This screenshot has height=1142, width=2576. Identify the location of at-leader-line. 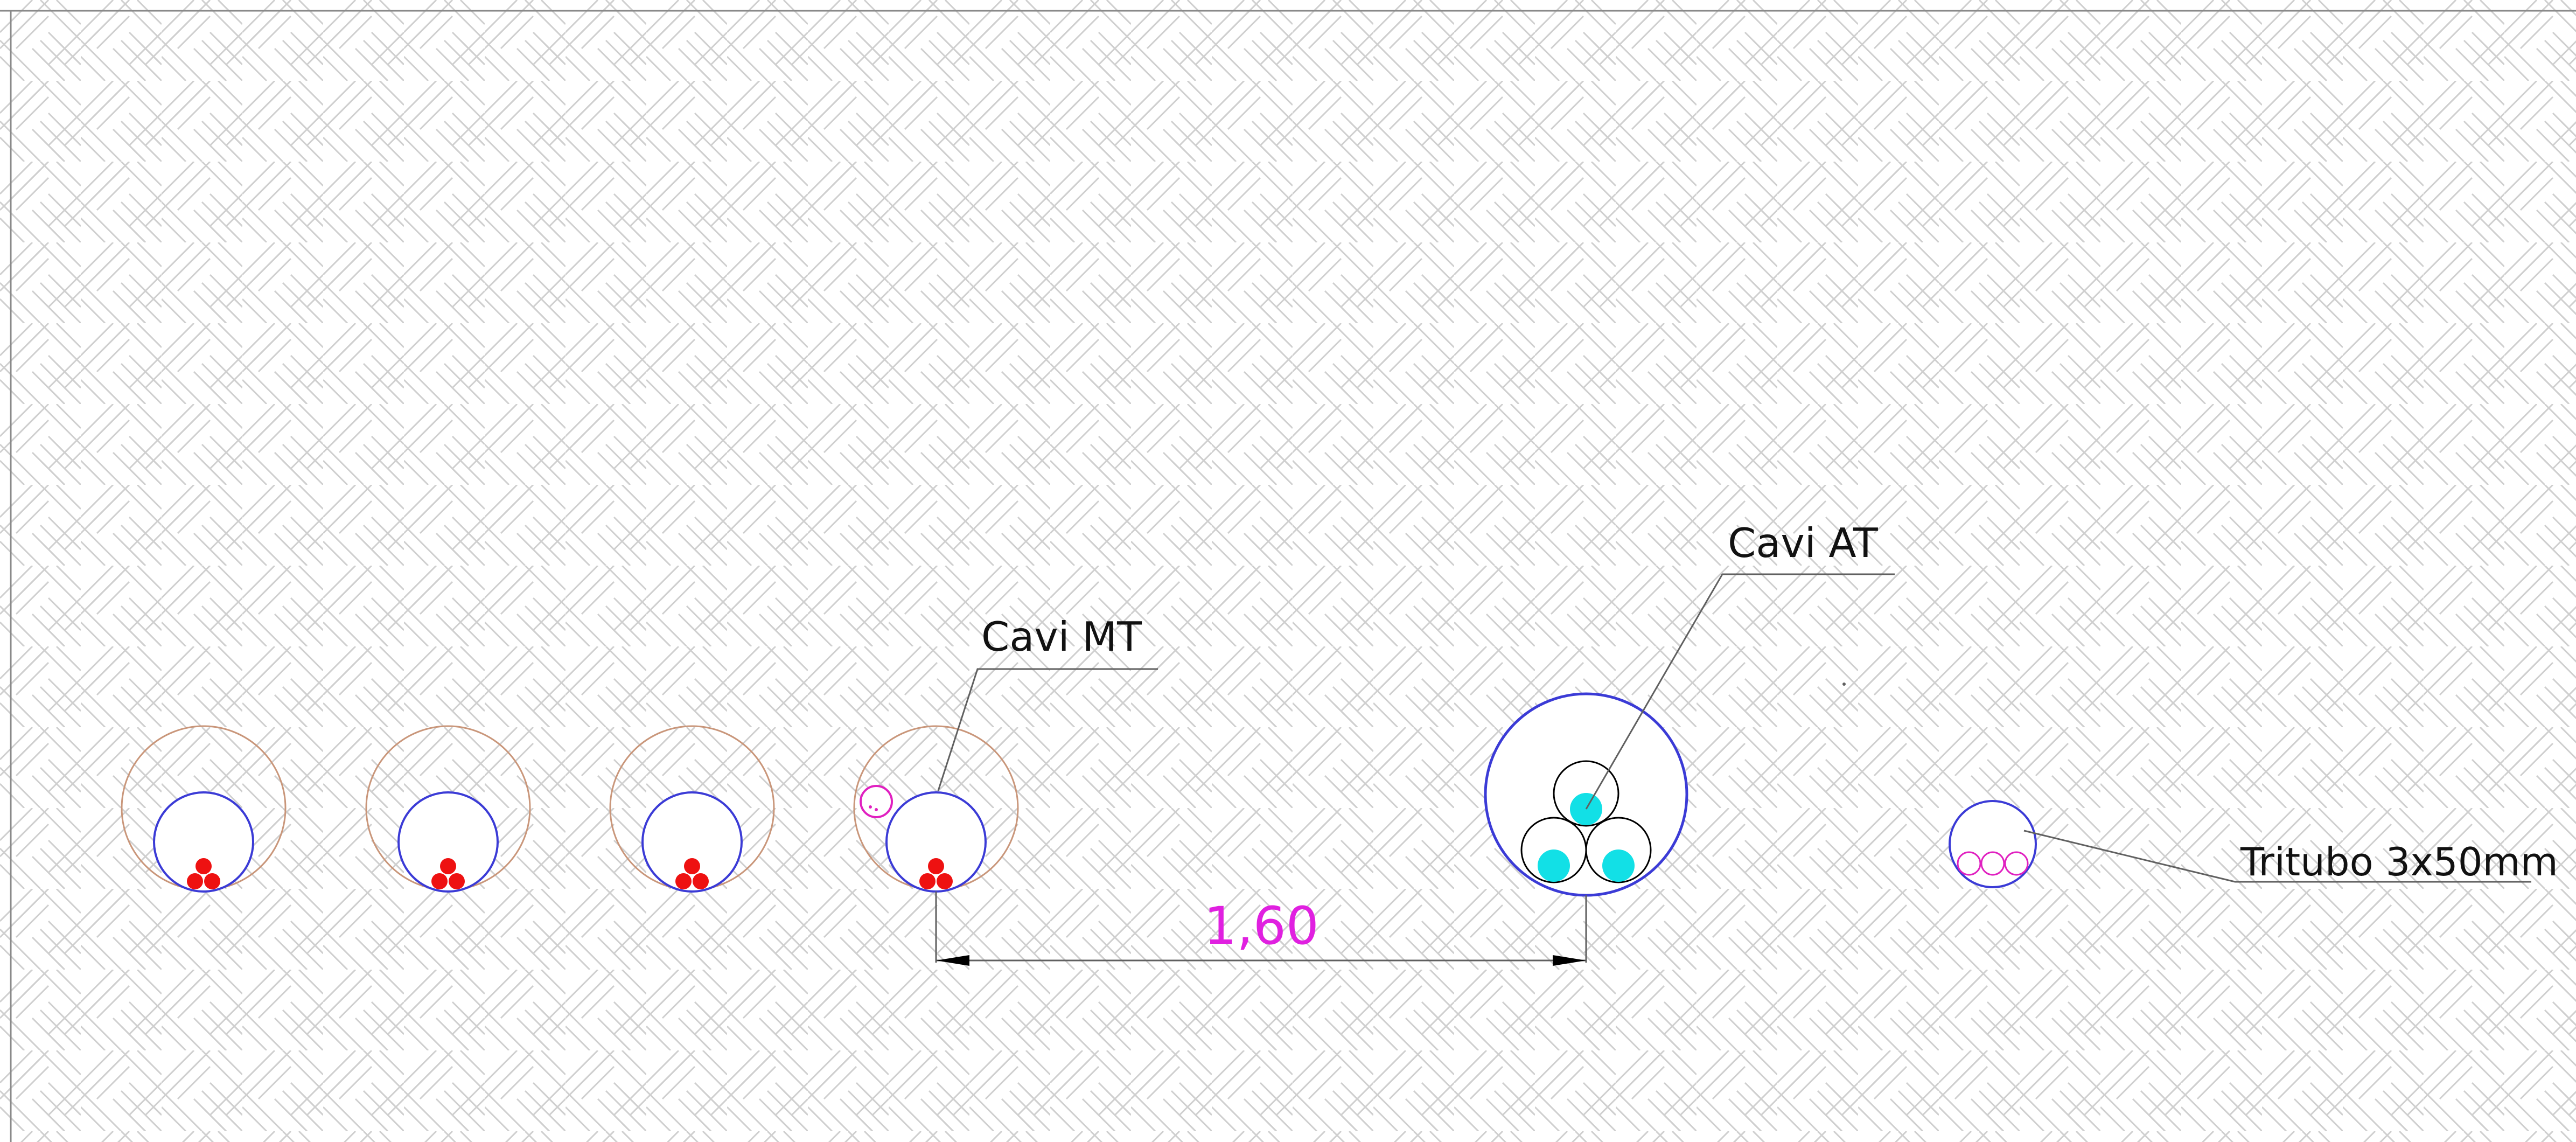
(1740, 691).